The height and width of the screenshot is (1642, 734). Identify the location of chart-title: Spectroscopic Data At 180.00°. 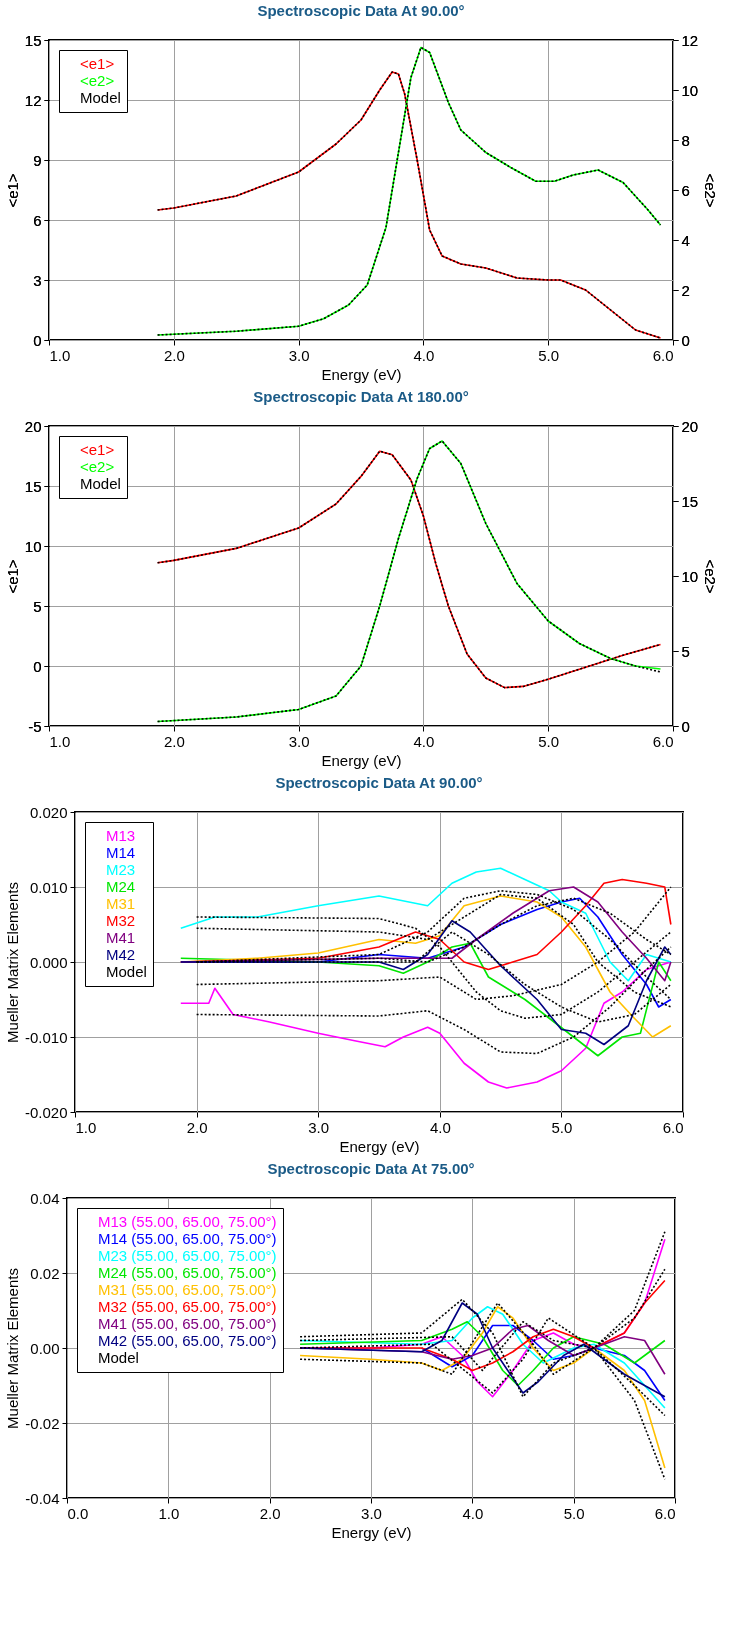
(361, 396).